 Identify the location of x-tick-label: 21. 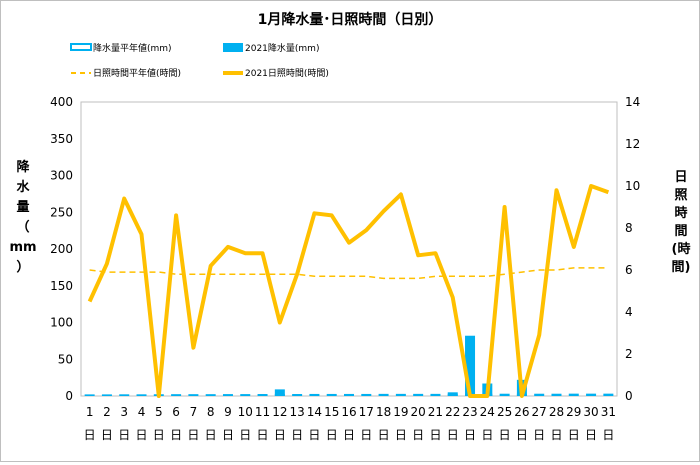
(435, 412).